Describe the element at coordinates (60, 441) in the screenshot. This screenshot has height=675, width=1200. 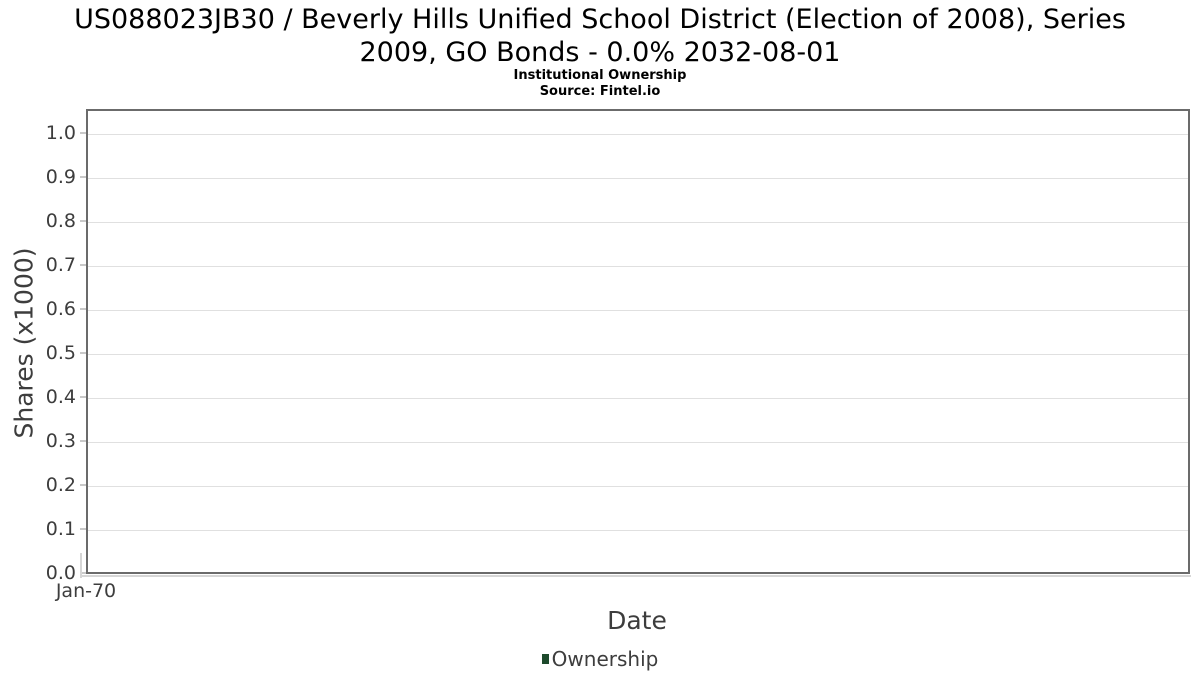
I see `y-tick-label-0.3: 0.3` at that location.